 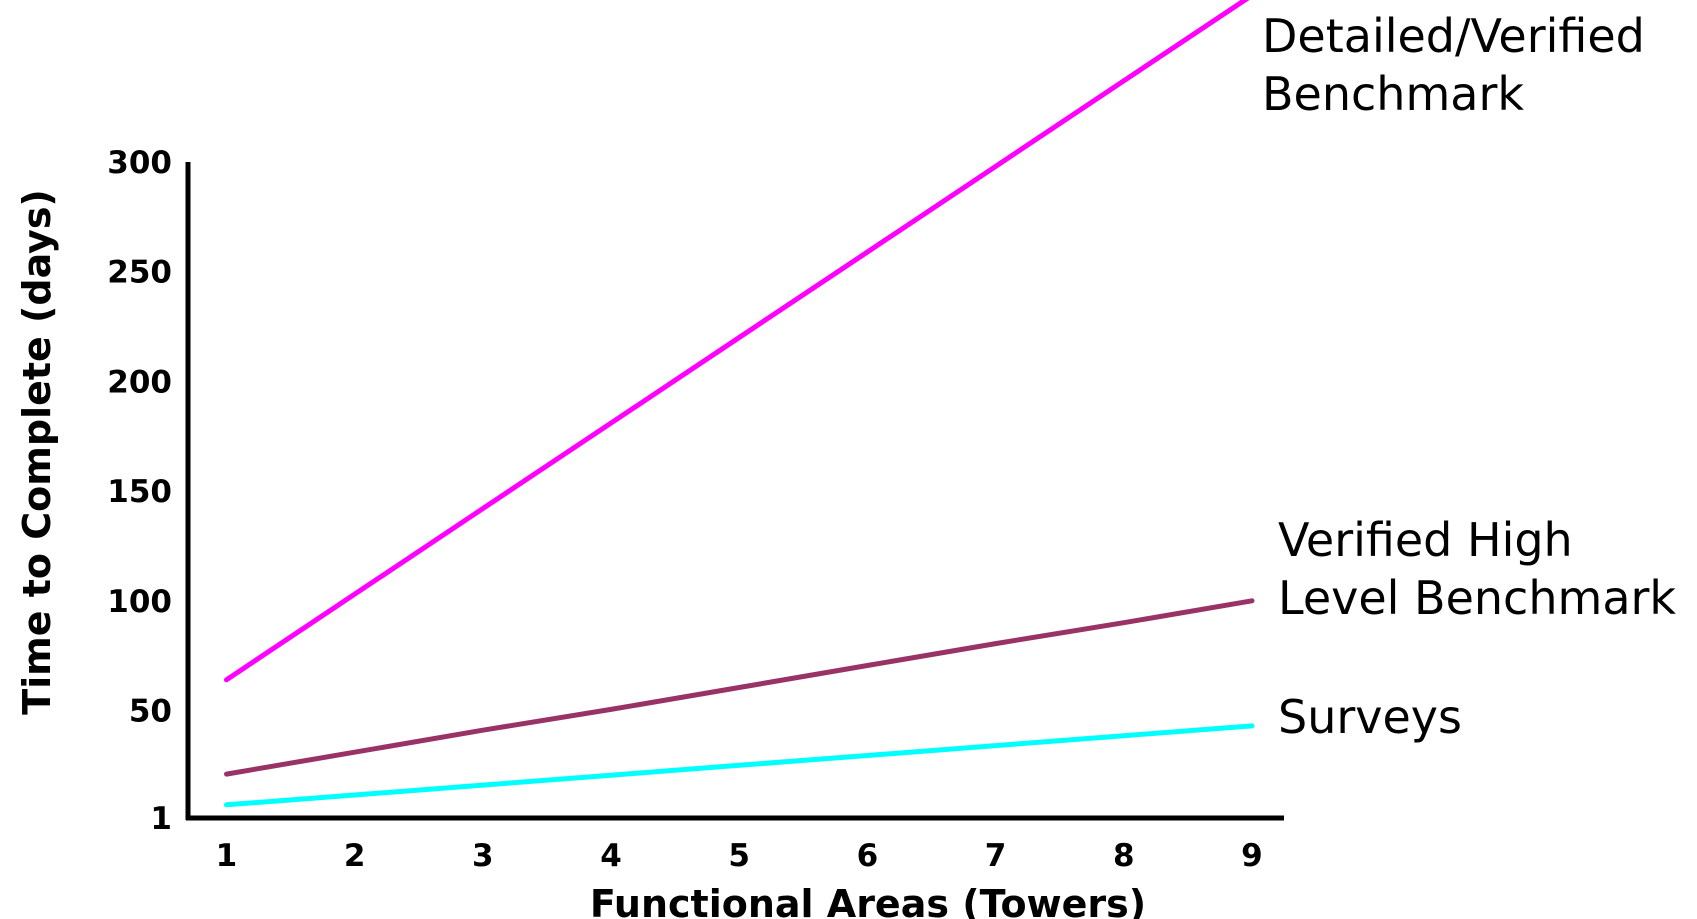 What do you see at coordinates (868, 900) in the screenshot?
I see `x-axis-title: Functional Areas (Towers)` at bounding box center [868, 900].